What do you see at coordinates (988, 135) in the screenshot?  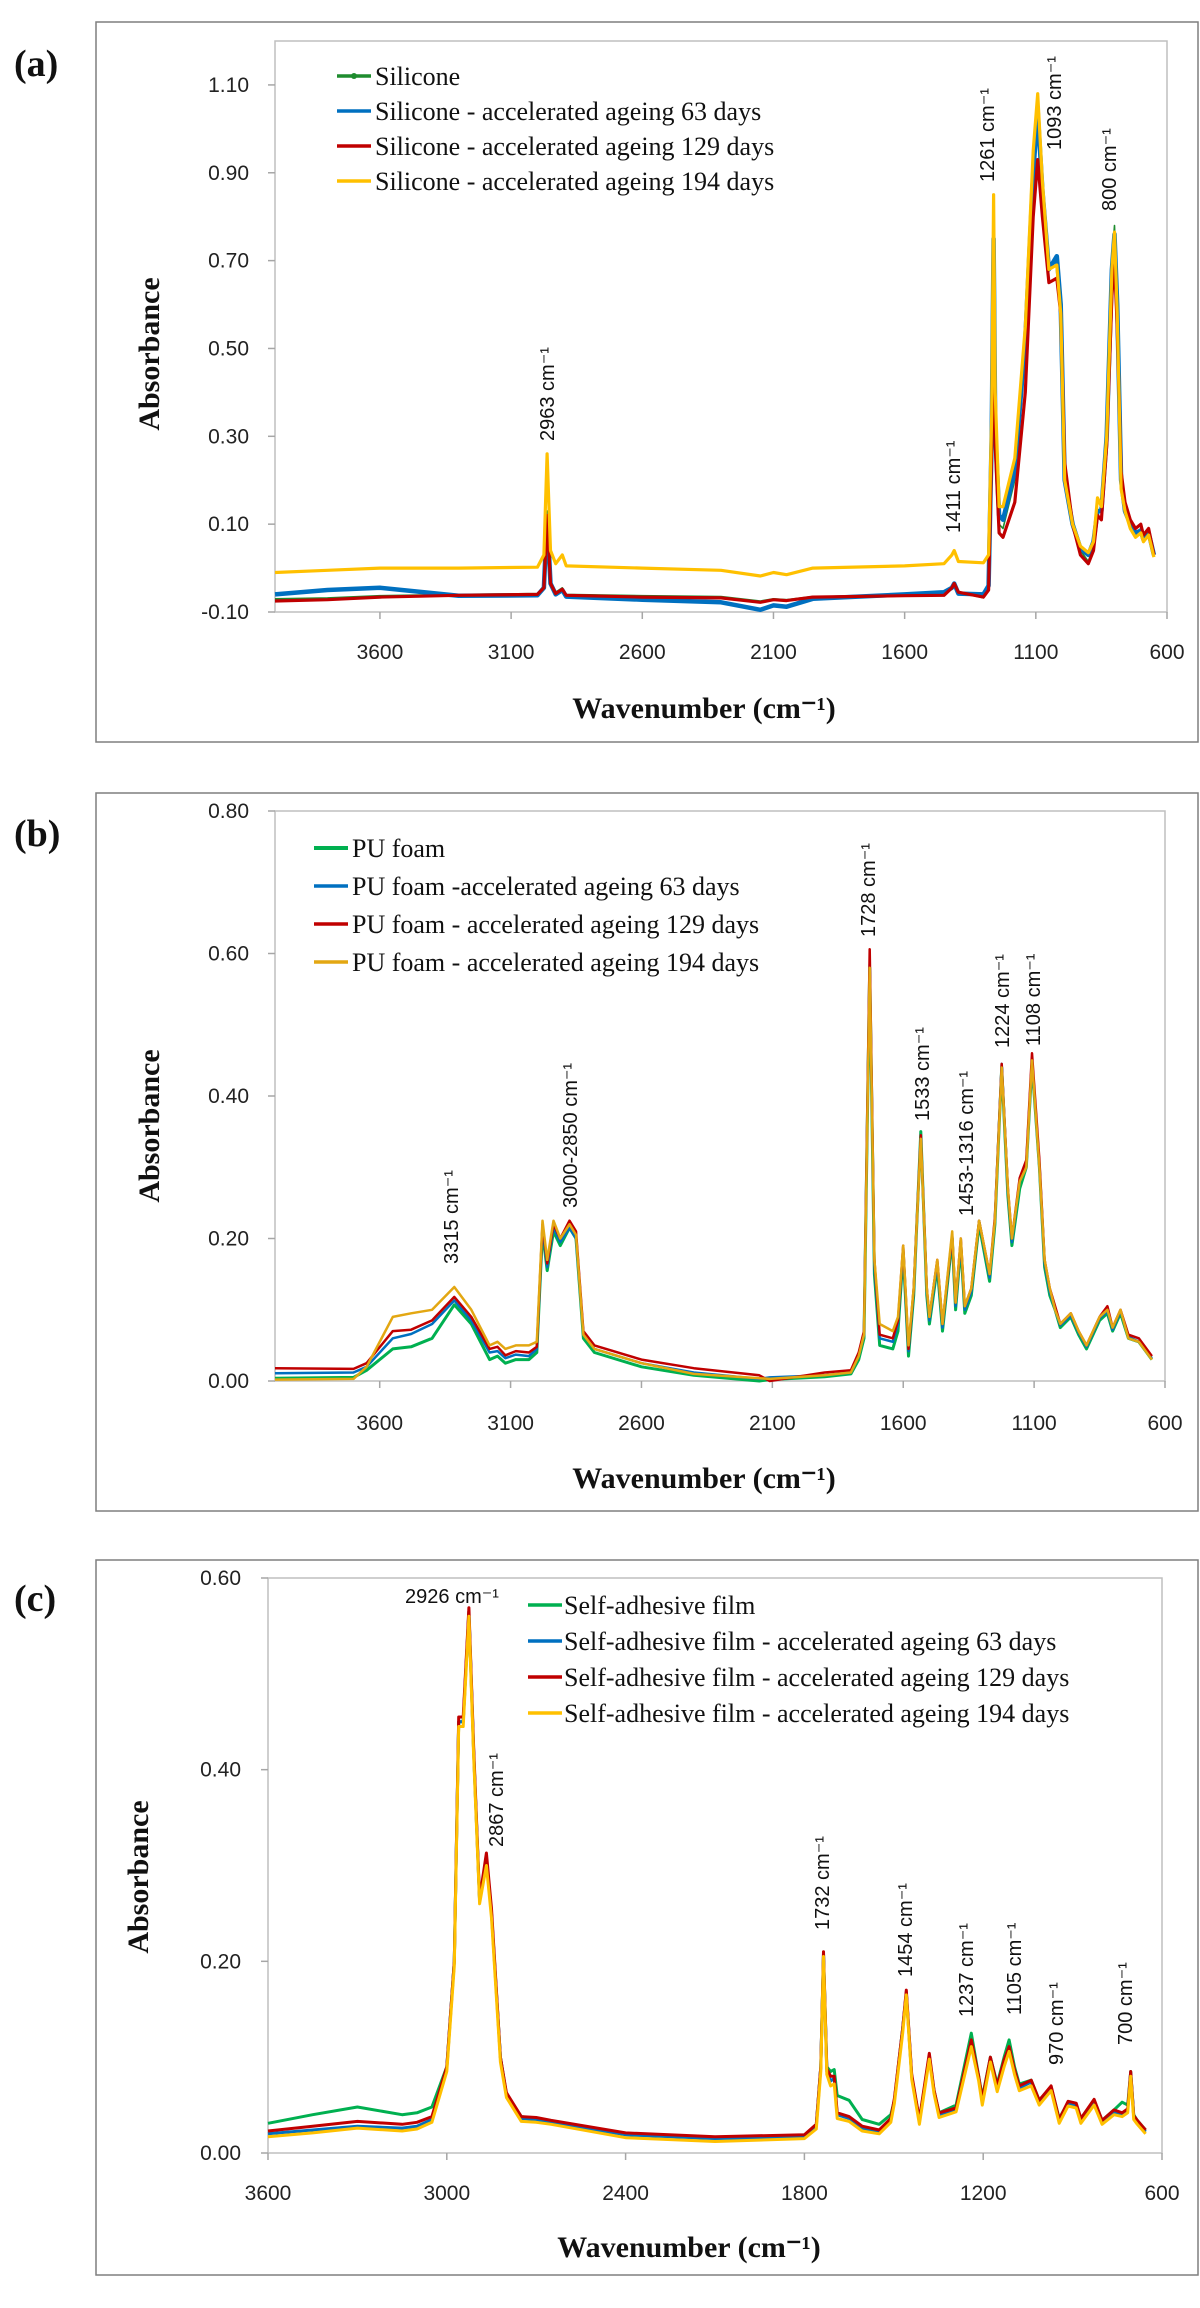 I see `peak-annotation: 1261 cm⁻¹` at bounding box center [988, 135].